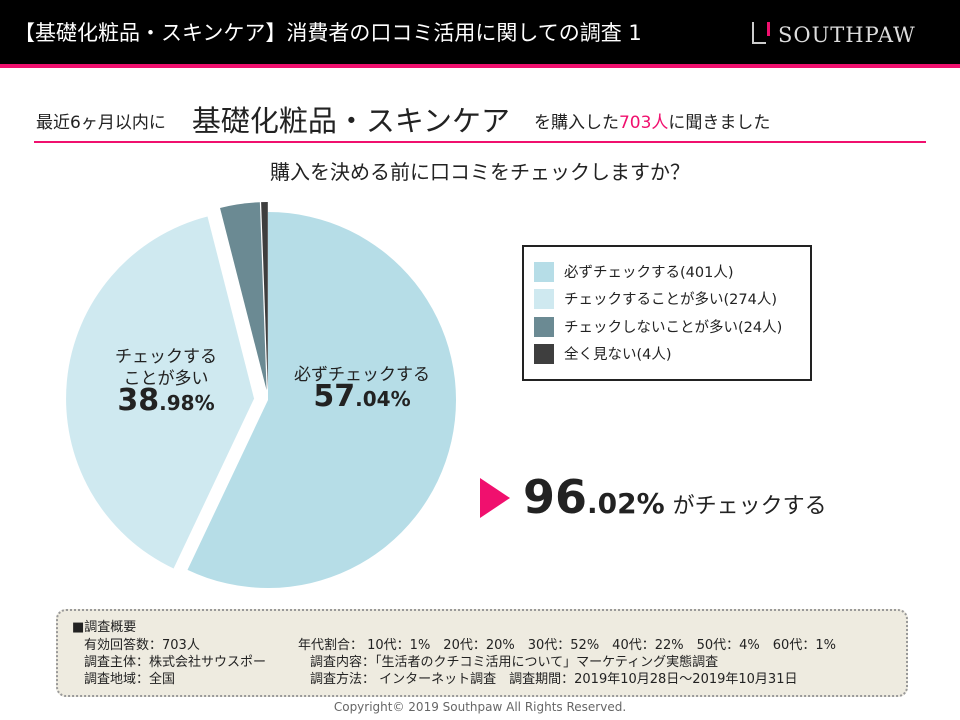  I want to click on pct-int: 38, so click(138, 400).